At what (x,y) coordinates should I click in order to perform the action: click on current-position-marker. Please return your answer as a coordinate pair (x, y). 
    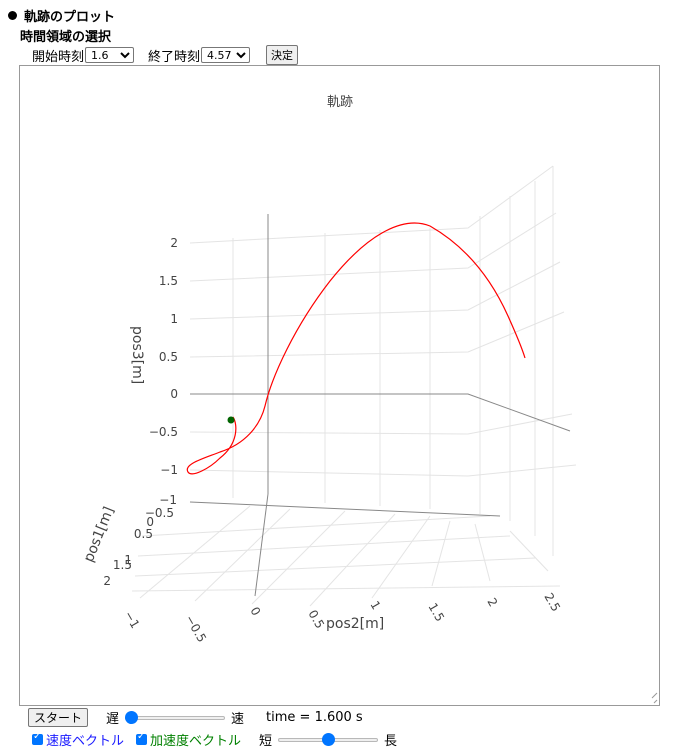
    Looking at the image, I should click on (231, 420).